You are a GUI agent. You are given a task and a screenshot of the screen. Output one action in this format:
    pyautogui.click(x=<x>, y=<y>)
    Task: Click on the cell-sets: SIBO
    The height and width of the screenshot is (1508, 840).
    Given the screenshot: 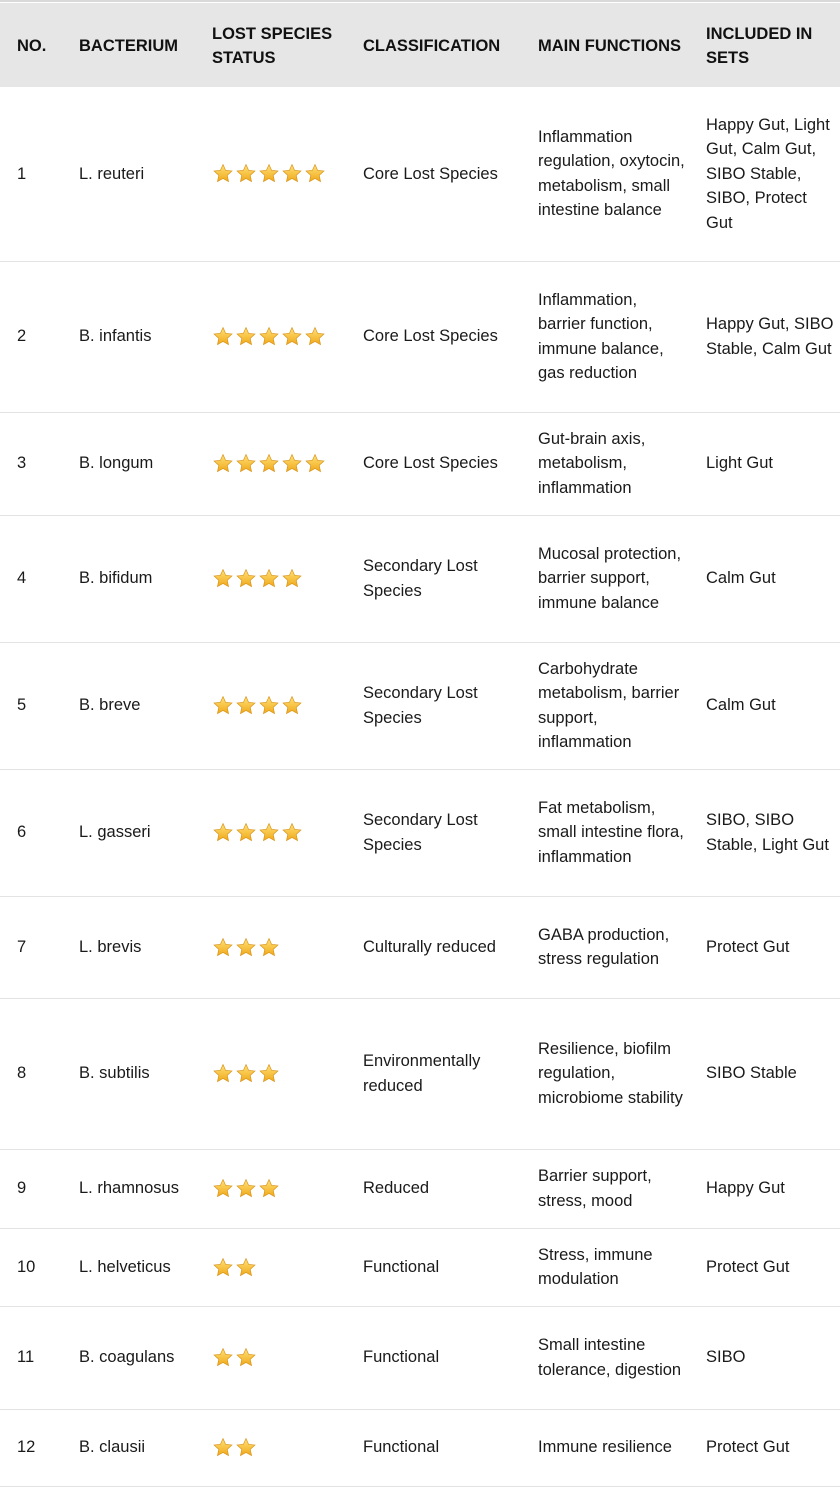 What is the action you would take?
    pyautogui.click(x=764, y=1358)
    